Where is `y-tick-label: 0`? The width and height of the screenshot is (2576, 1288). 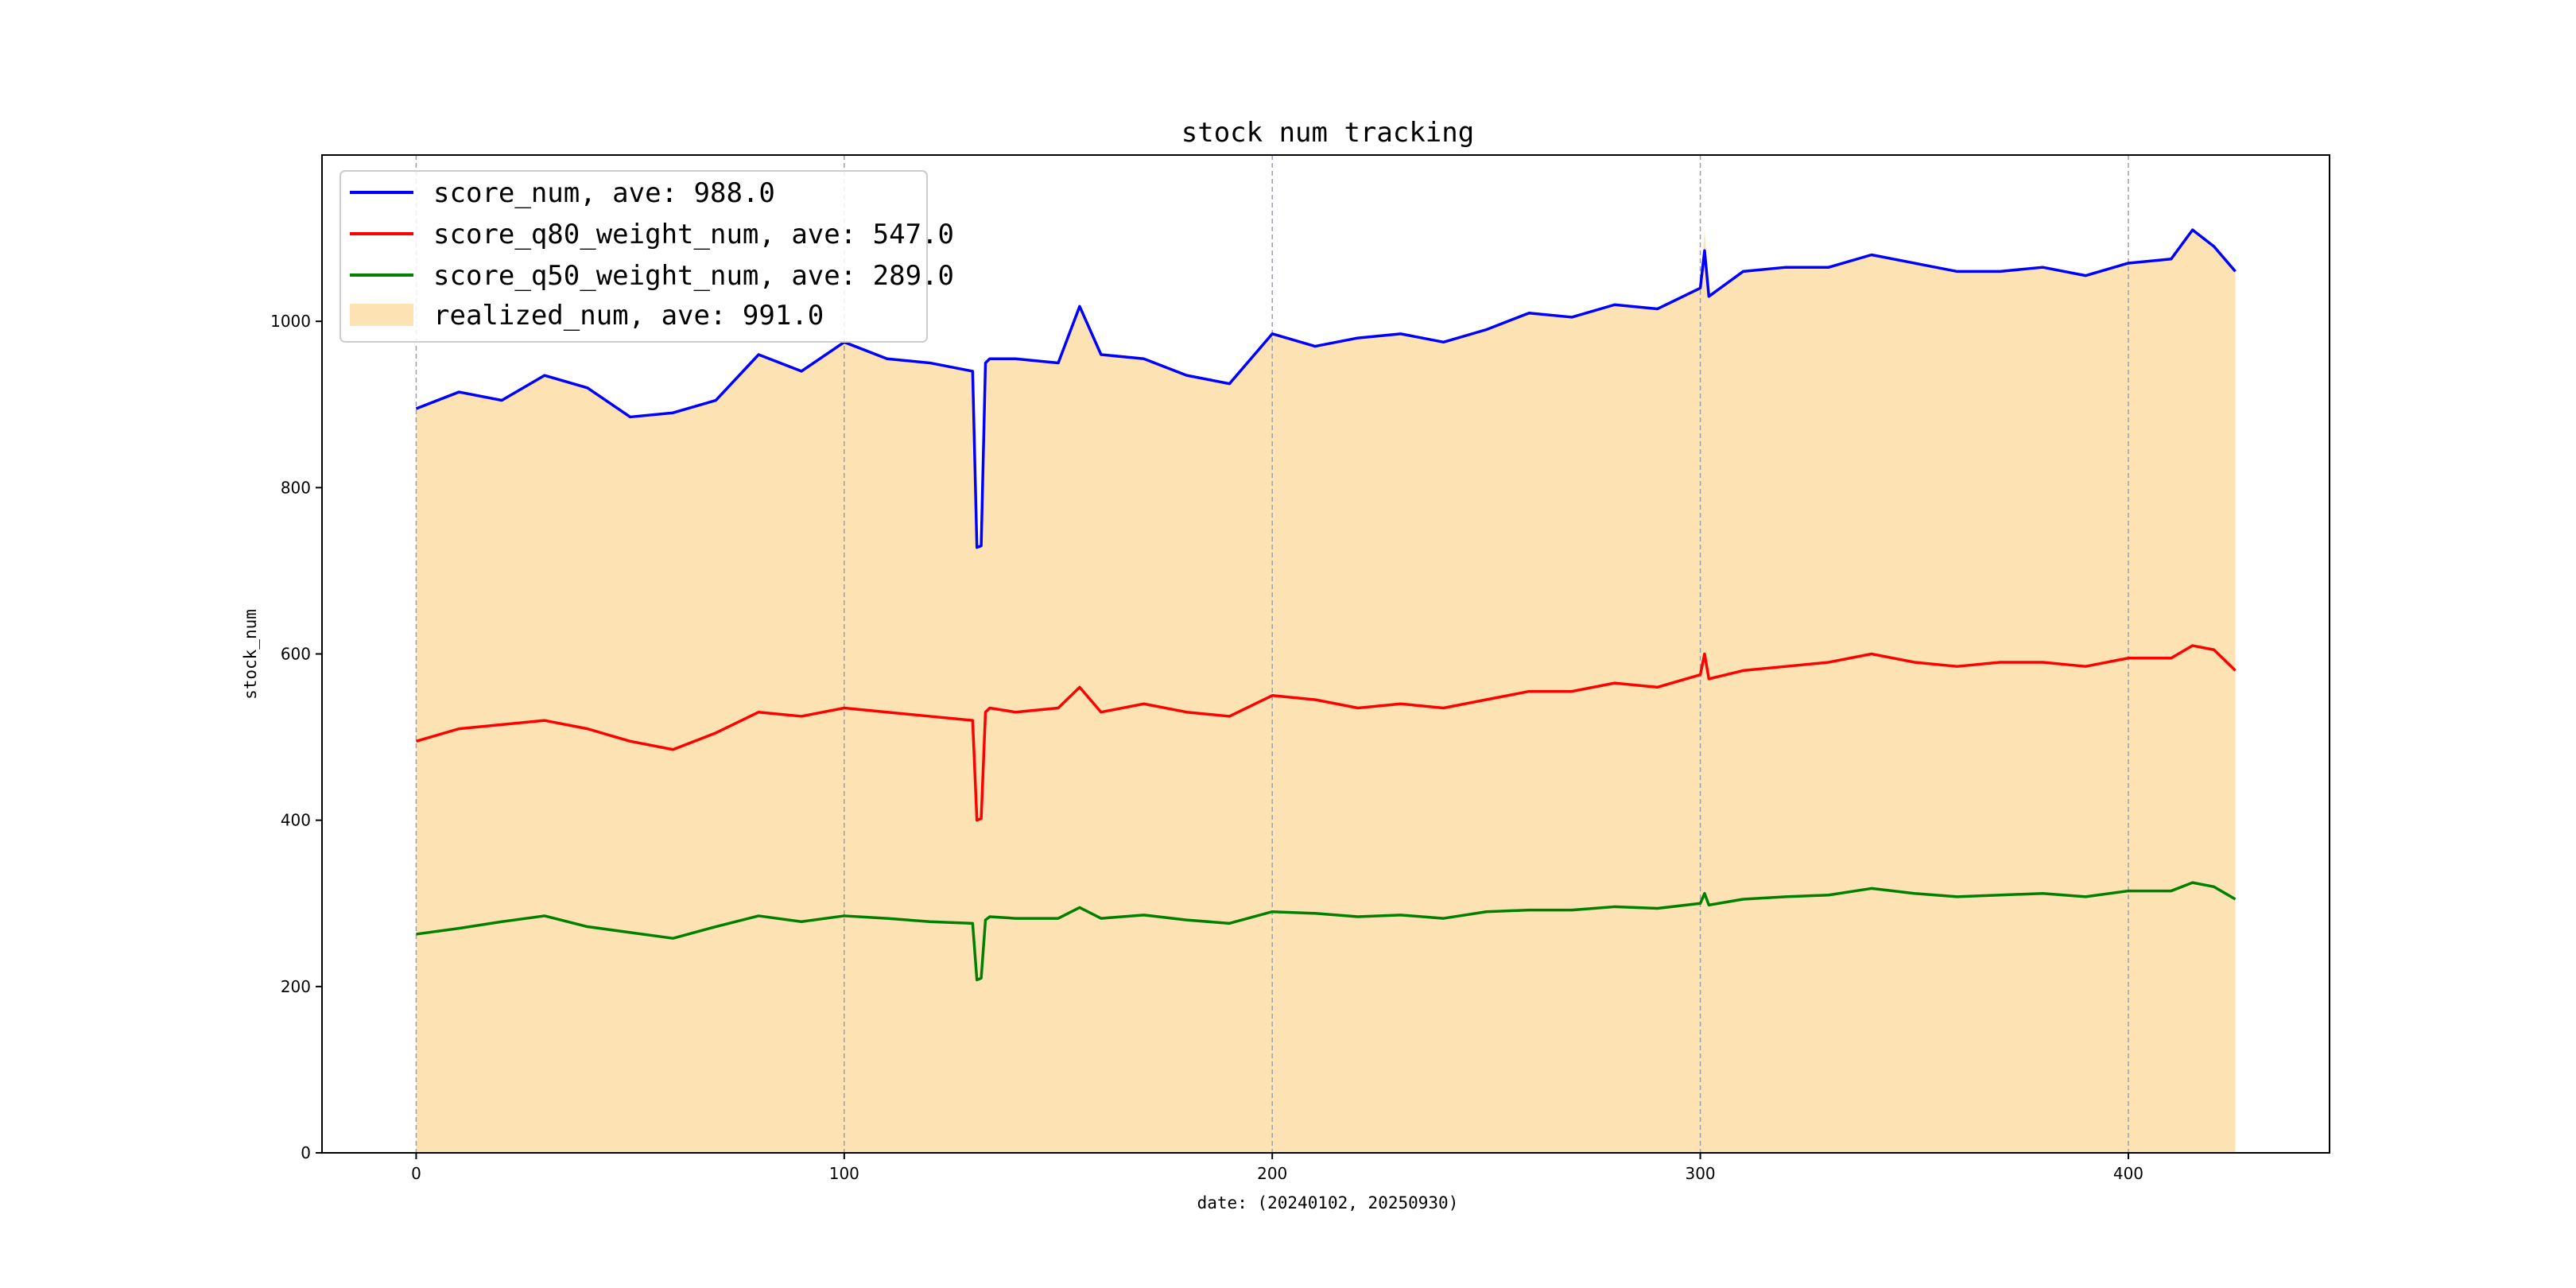
y-tick-label: 0 is located at coordinates (306, 1153).